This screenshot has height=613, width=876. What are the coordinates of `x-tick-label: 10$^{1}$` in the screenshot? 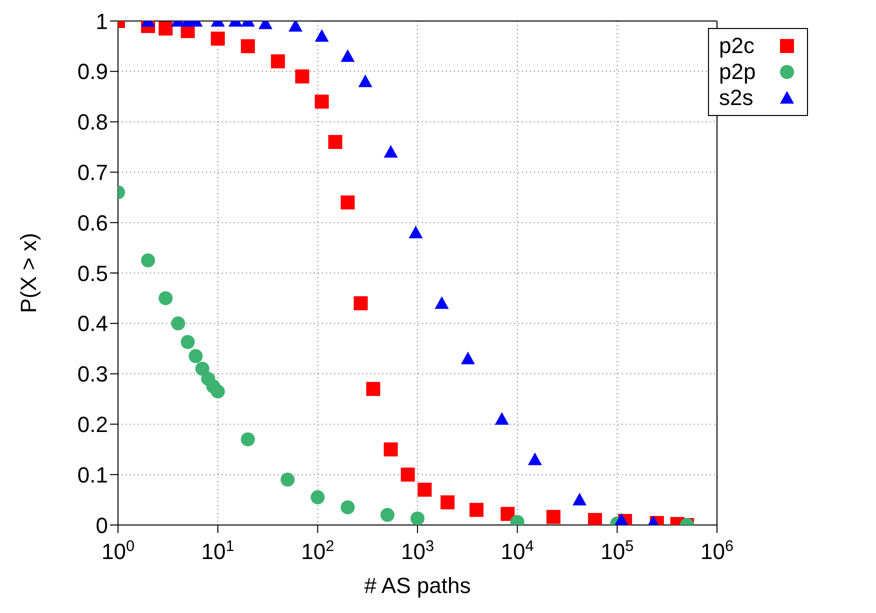 It's located at (217, 551).